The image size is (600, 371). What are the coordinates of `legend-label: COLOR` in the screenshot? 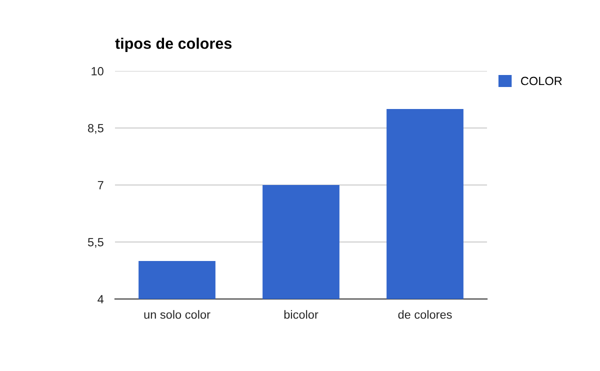 It's located at (541, 81).